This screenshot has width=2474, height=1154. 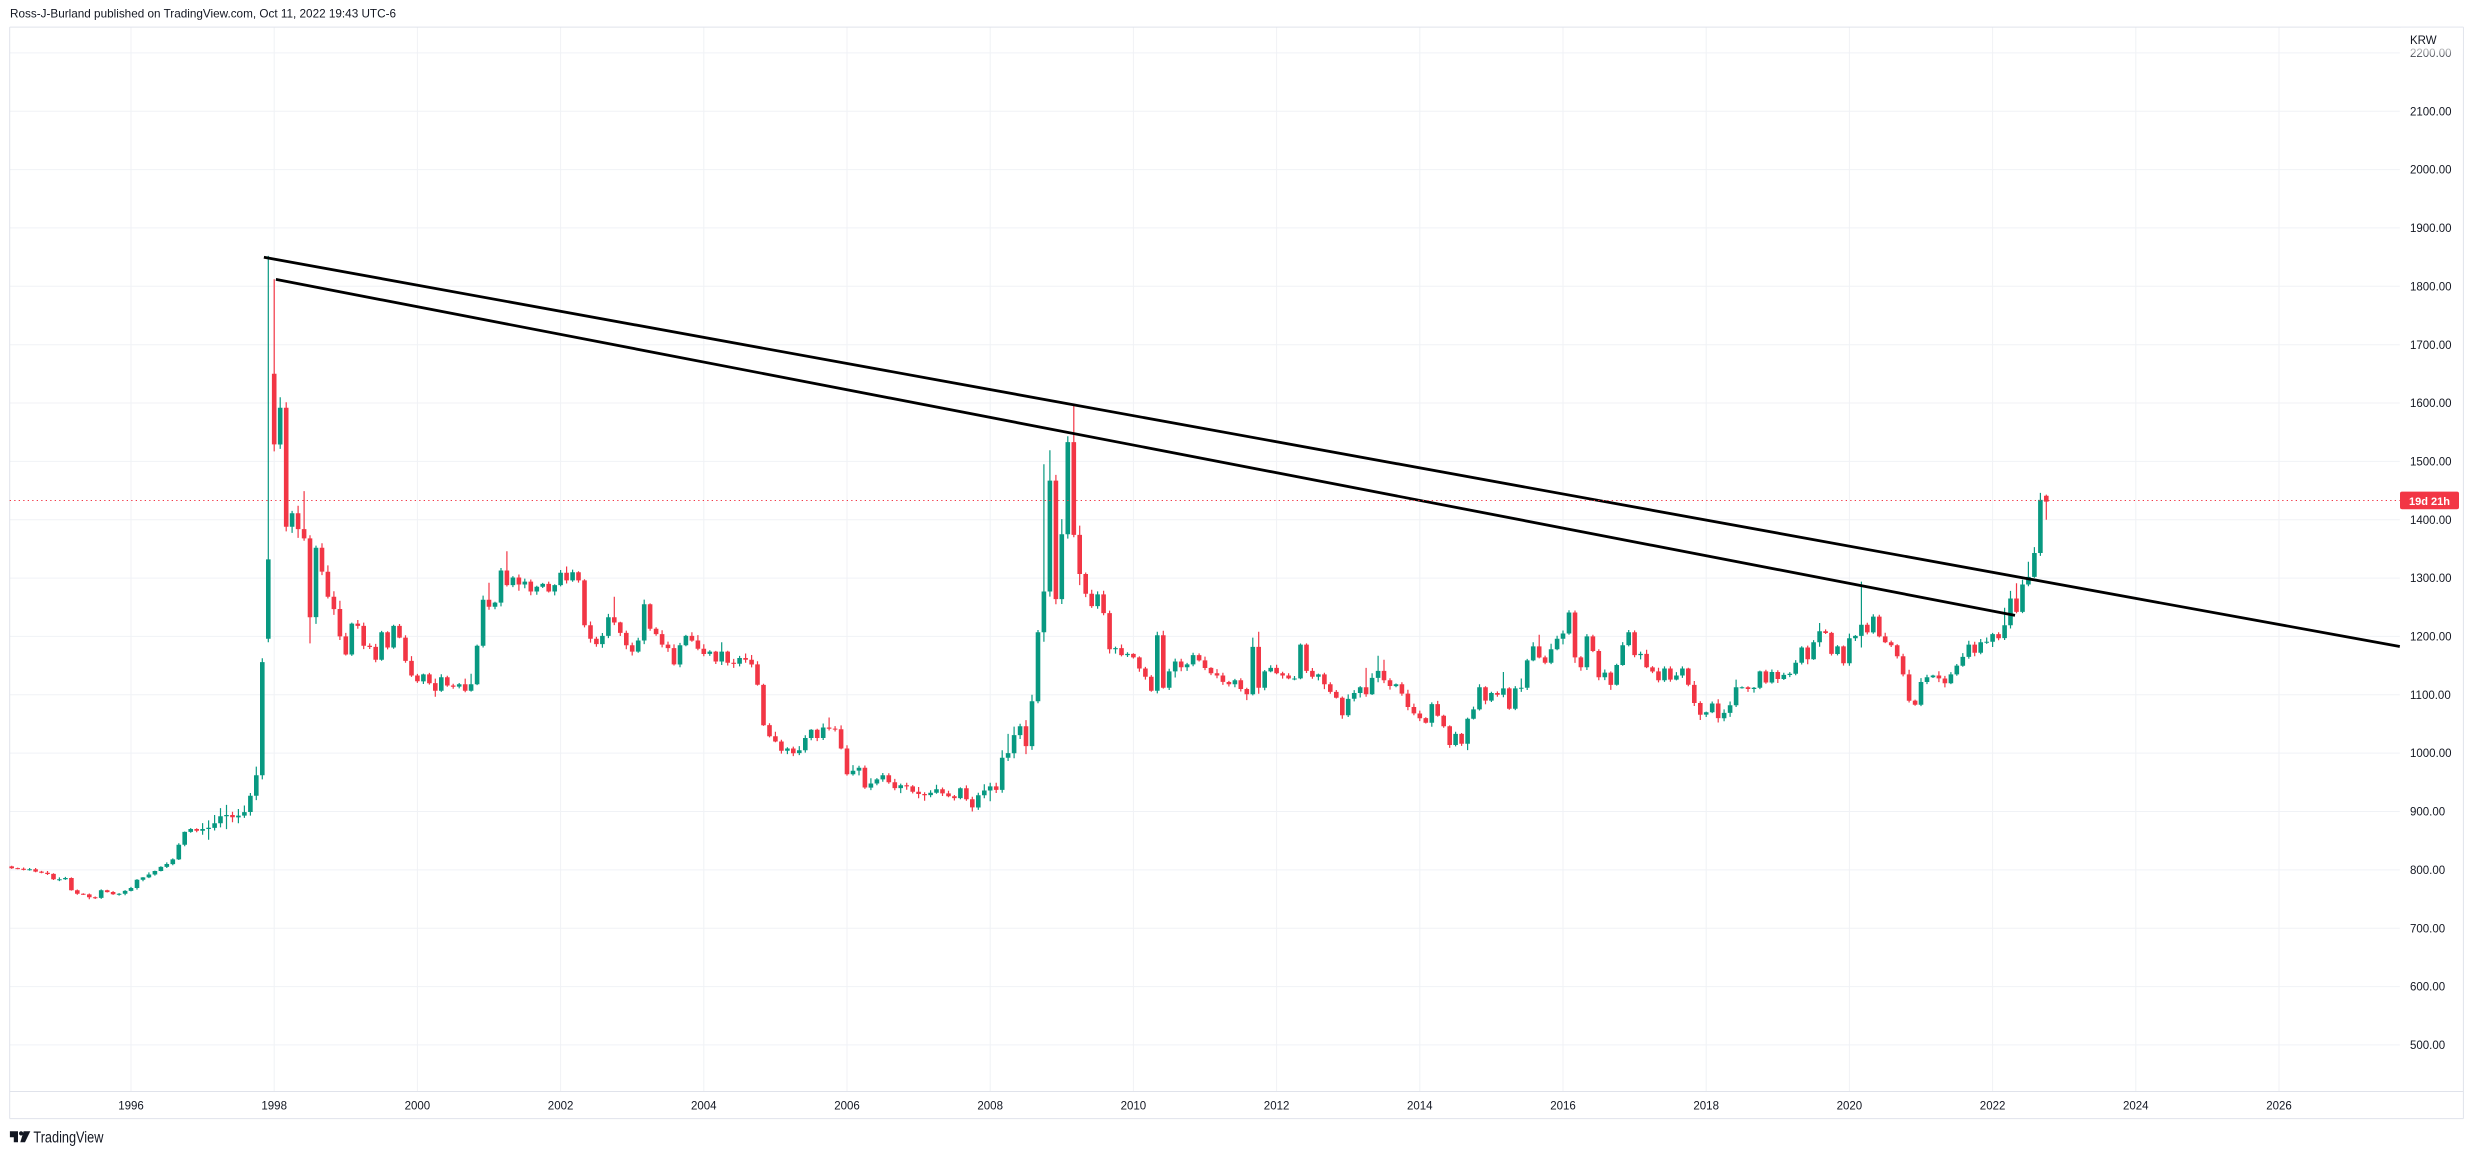 What do you see at coordinates (2430, 696) in the screenshot?
I see `svg-text: 1100.00` at bounding box center [2430, 696].